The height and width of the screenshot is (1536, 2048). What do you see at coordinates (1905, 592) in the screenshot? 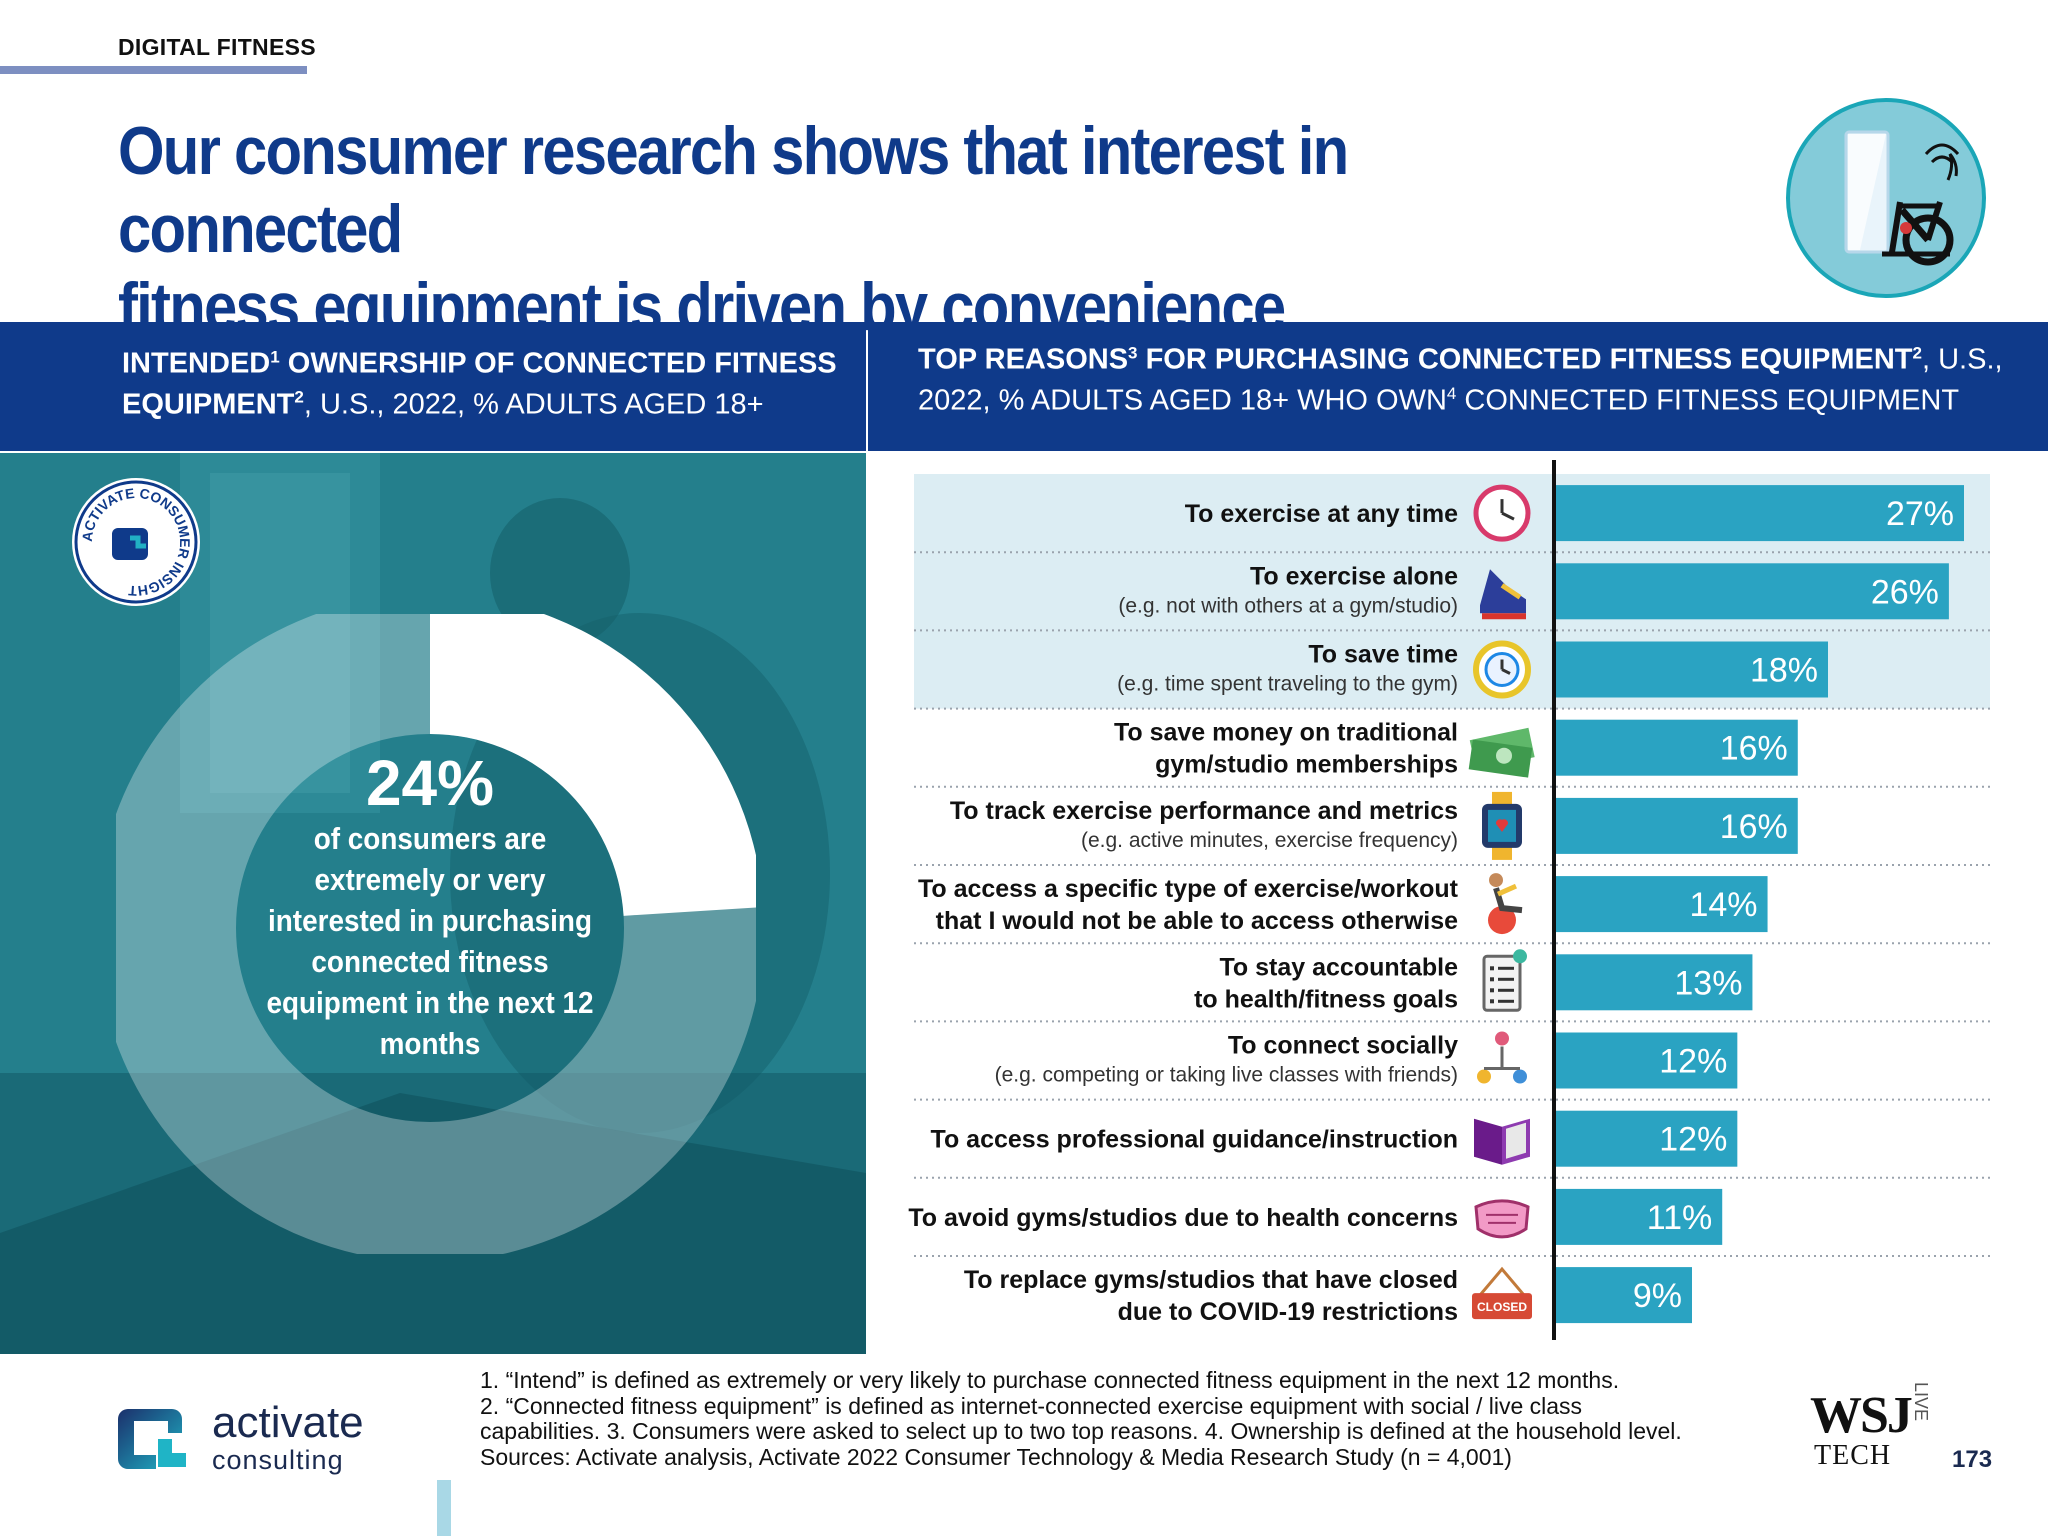
I see `bar-value-label: 26%` at bounding box center [1905, 592].